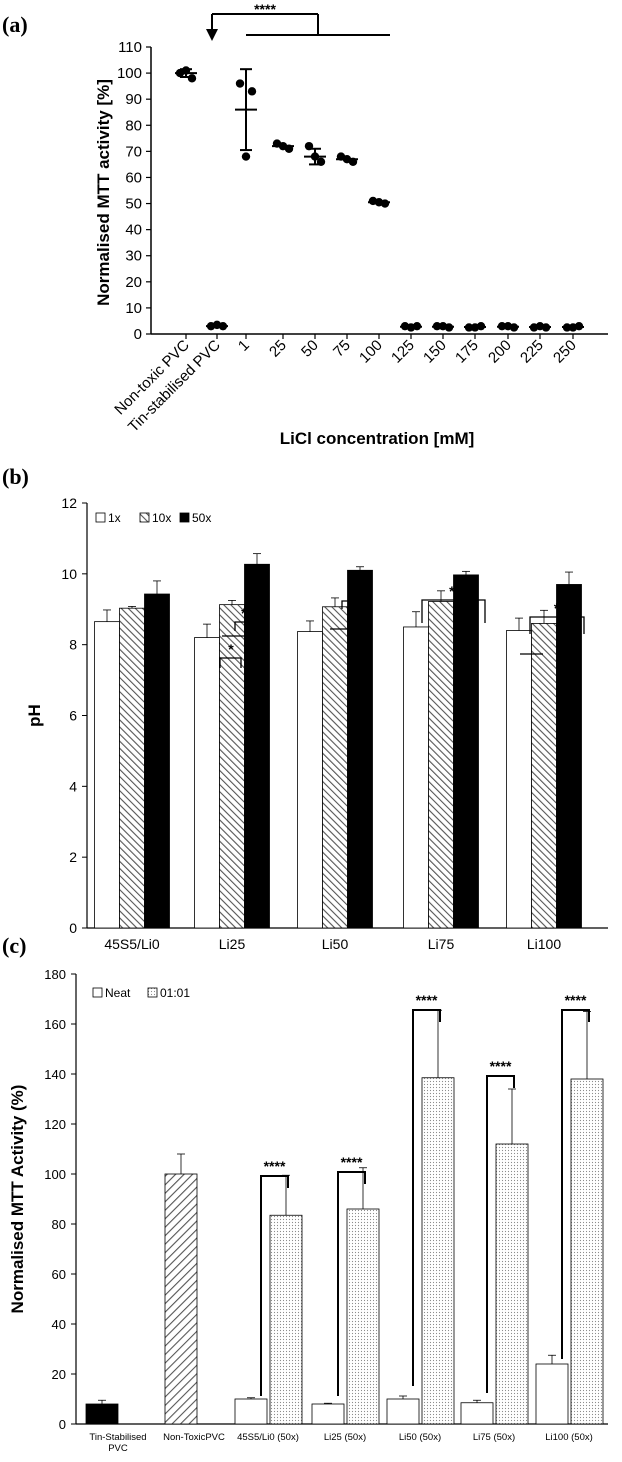 The image size is (622, 1462). Describe the element at coordinates (73, 645) in the screenshot. I see `y-tick-label: 8` at that location.